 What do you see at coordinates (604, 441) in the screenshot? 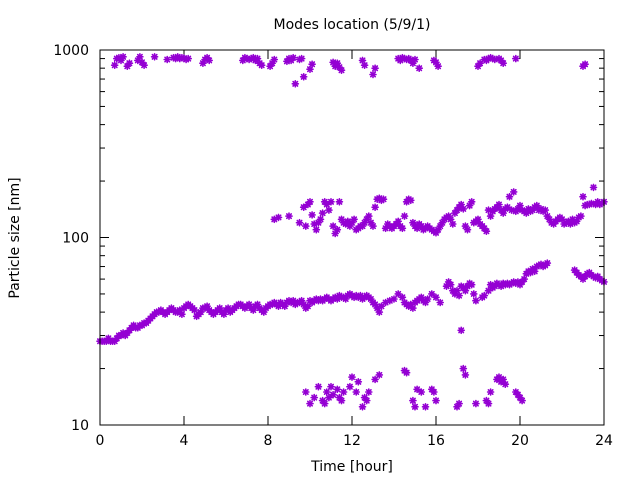
I see `x-tick-label: 24` at bounding box center [604, 441].